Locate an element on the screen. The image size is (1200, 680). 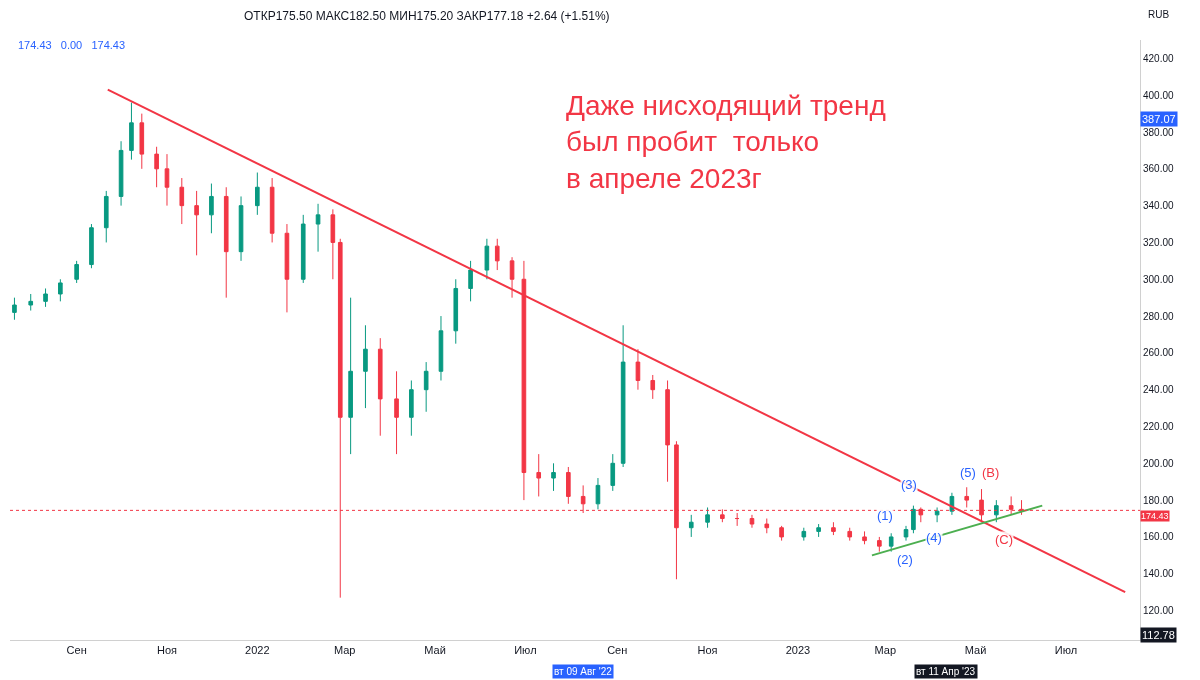
y-tick-label: 400.00 is located at coordinates (1159, 95).